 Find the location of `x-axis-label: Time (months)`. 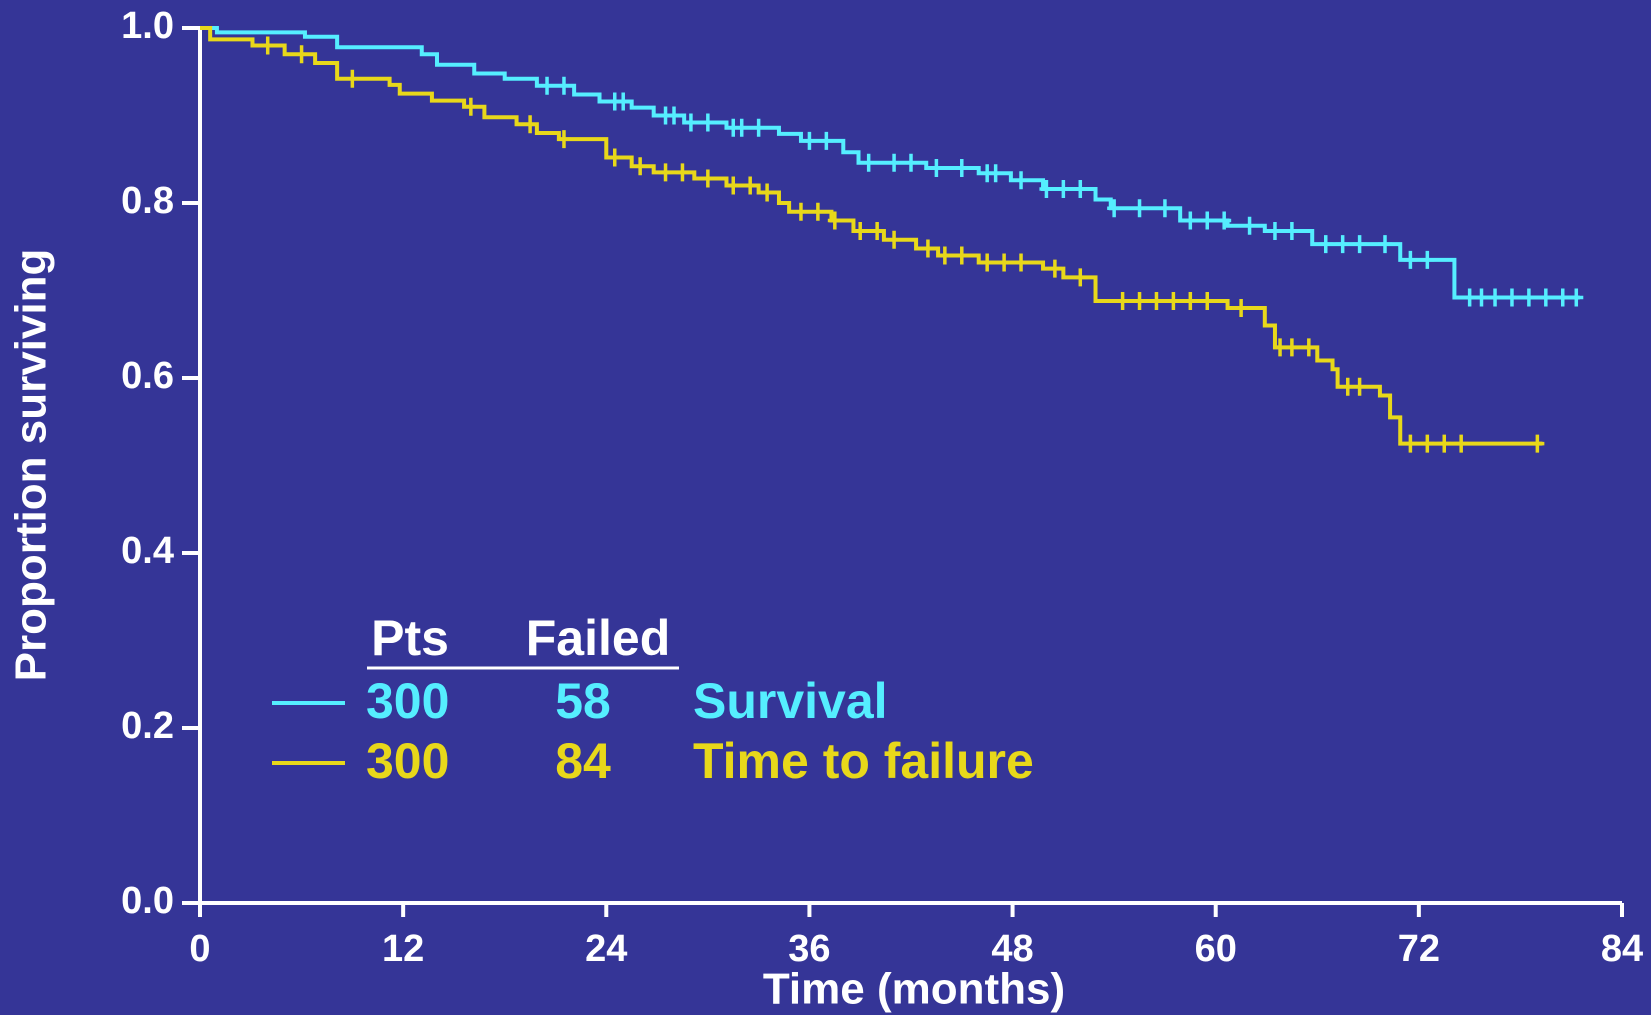

x-axis-label: Time (months) is located at coordinates (914, 989).